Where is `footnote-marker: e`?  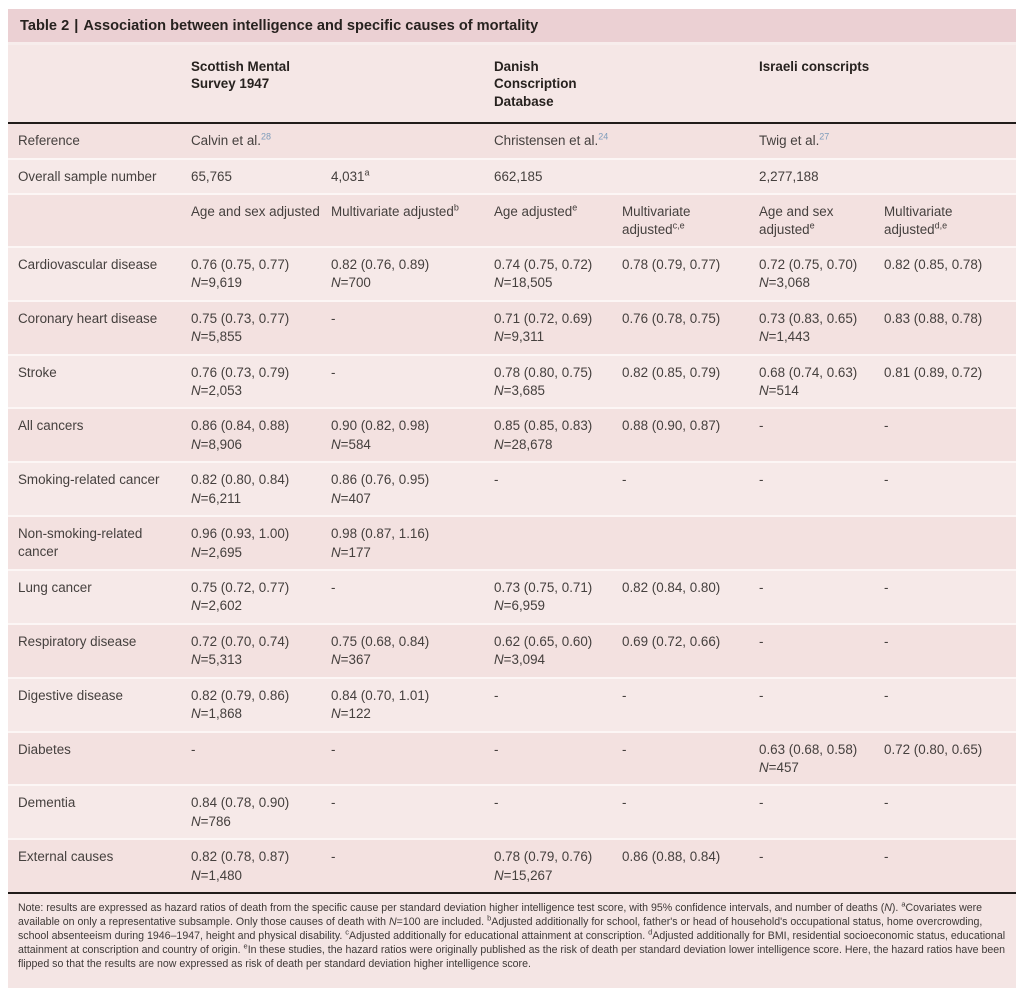
footnote-marker: e is located at coordinates (812, 225).